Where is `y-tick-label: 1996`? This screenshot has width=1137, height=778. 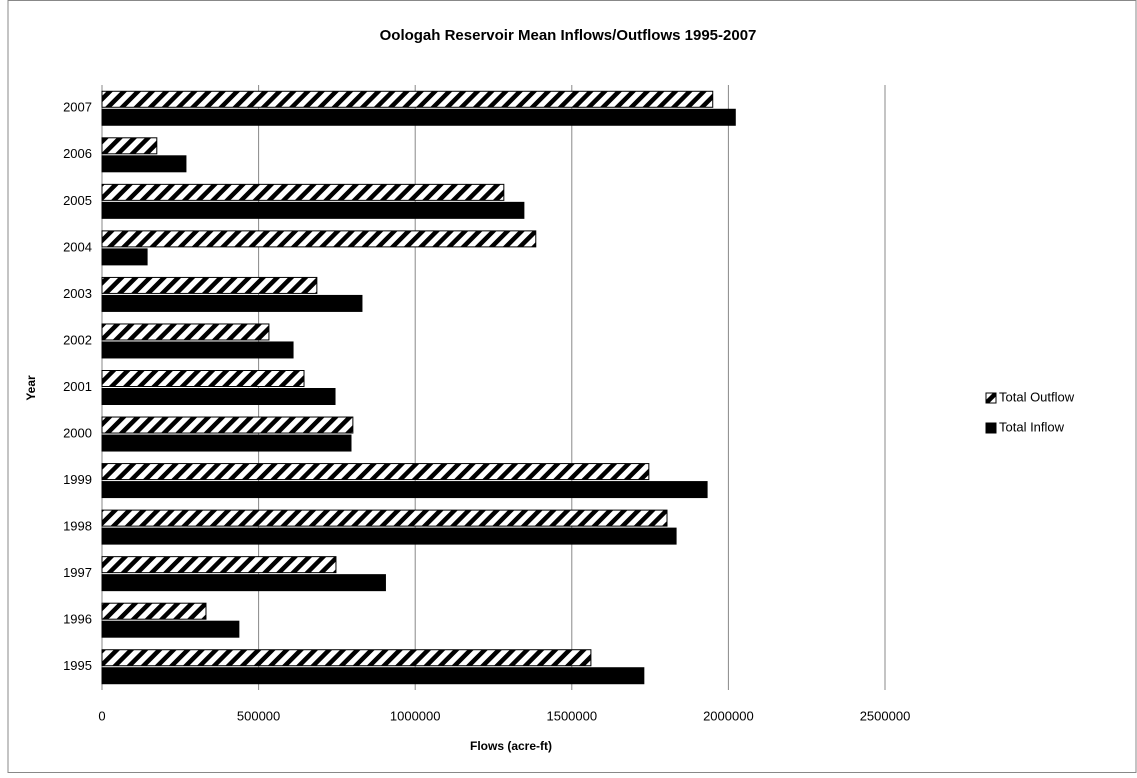
y-tick-label: 1996 is located at coordinates (77, 619).